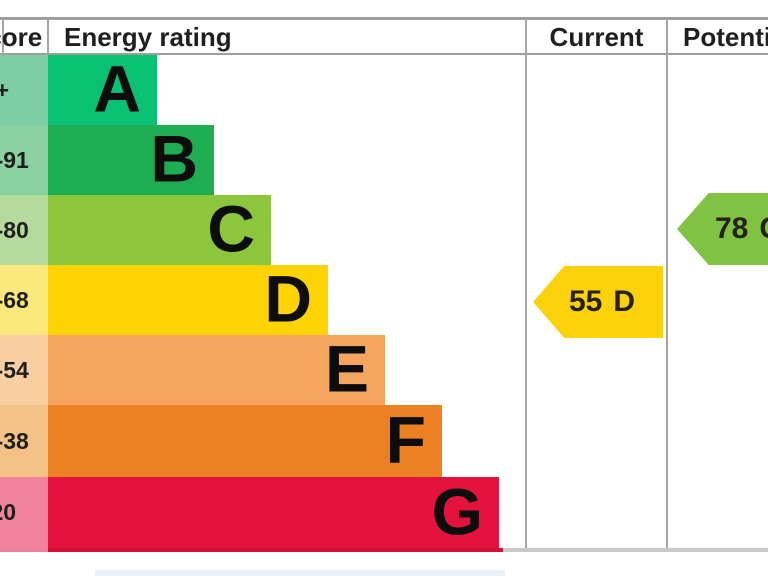  I want to click on current-column-divider, so click(526, 284).